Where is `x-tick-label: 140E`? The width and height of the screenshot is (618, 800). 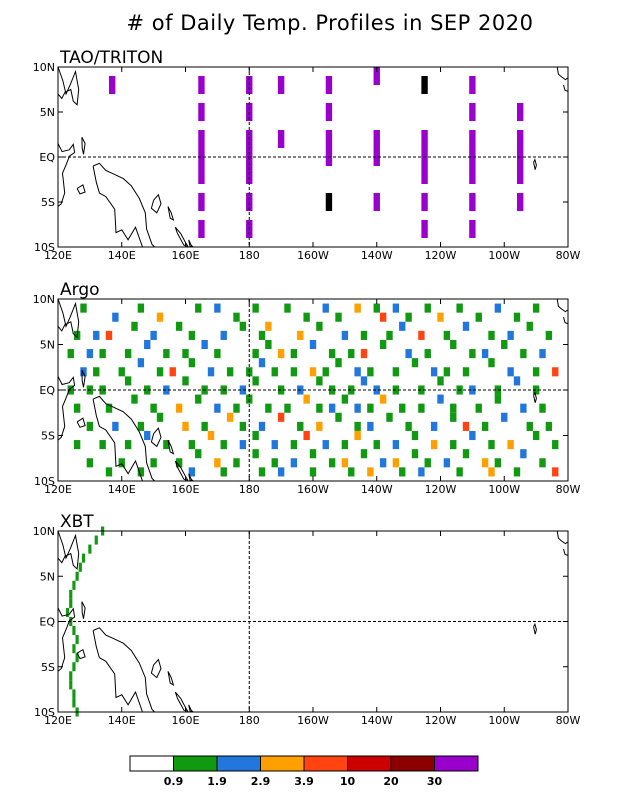 x-tick-label: 140E is located at coordinates (122, 255).